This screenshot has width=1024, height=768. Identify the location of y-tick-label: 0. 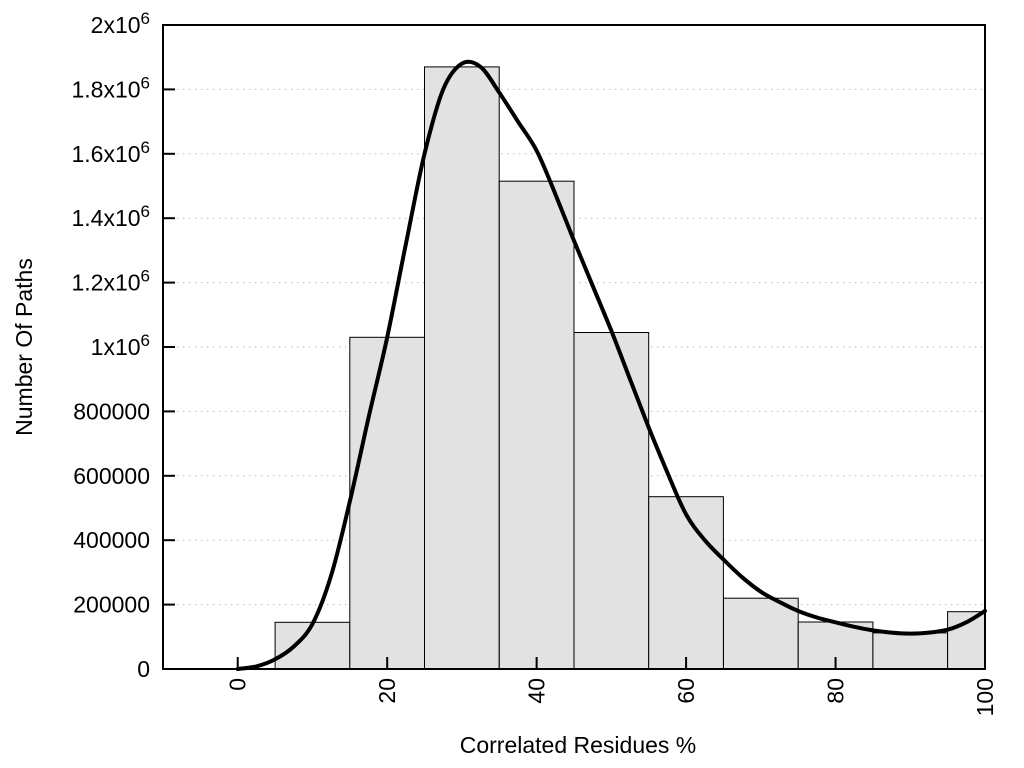
(143, 669).